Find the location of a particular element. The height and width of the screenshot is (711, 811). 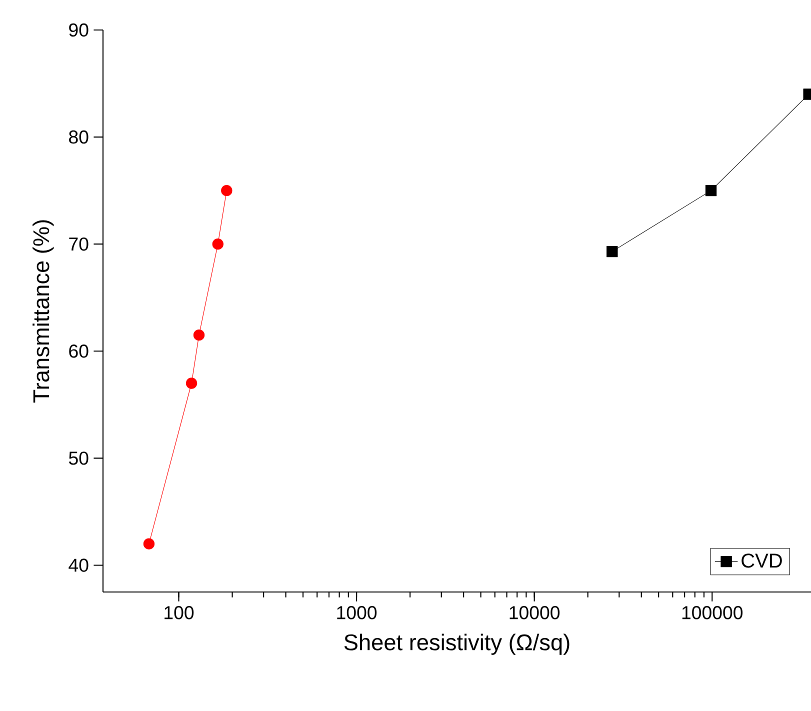

x-tick-label: 10000 is located at coordinates (535, 613).